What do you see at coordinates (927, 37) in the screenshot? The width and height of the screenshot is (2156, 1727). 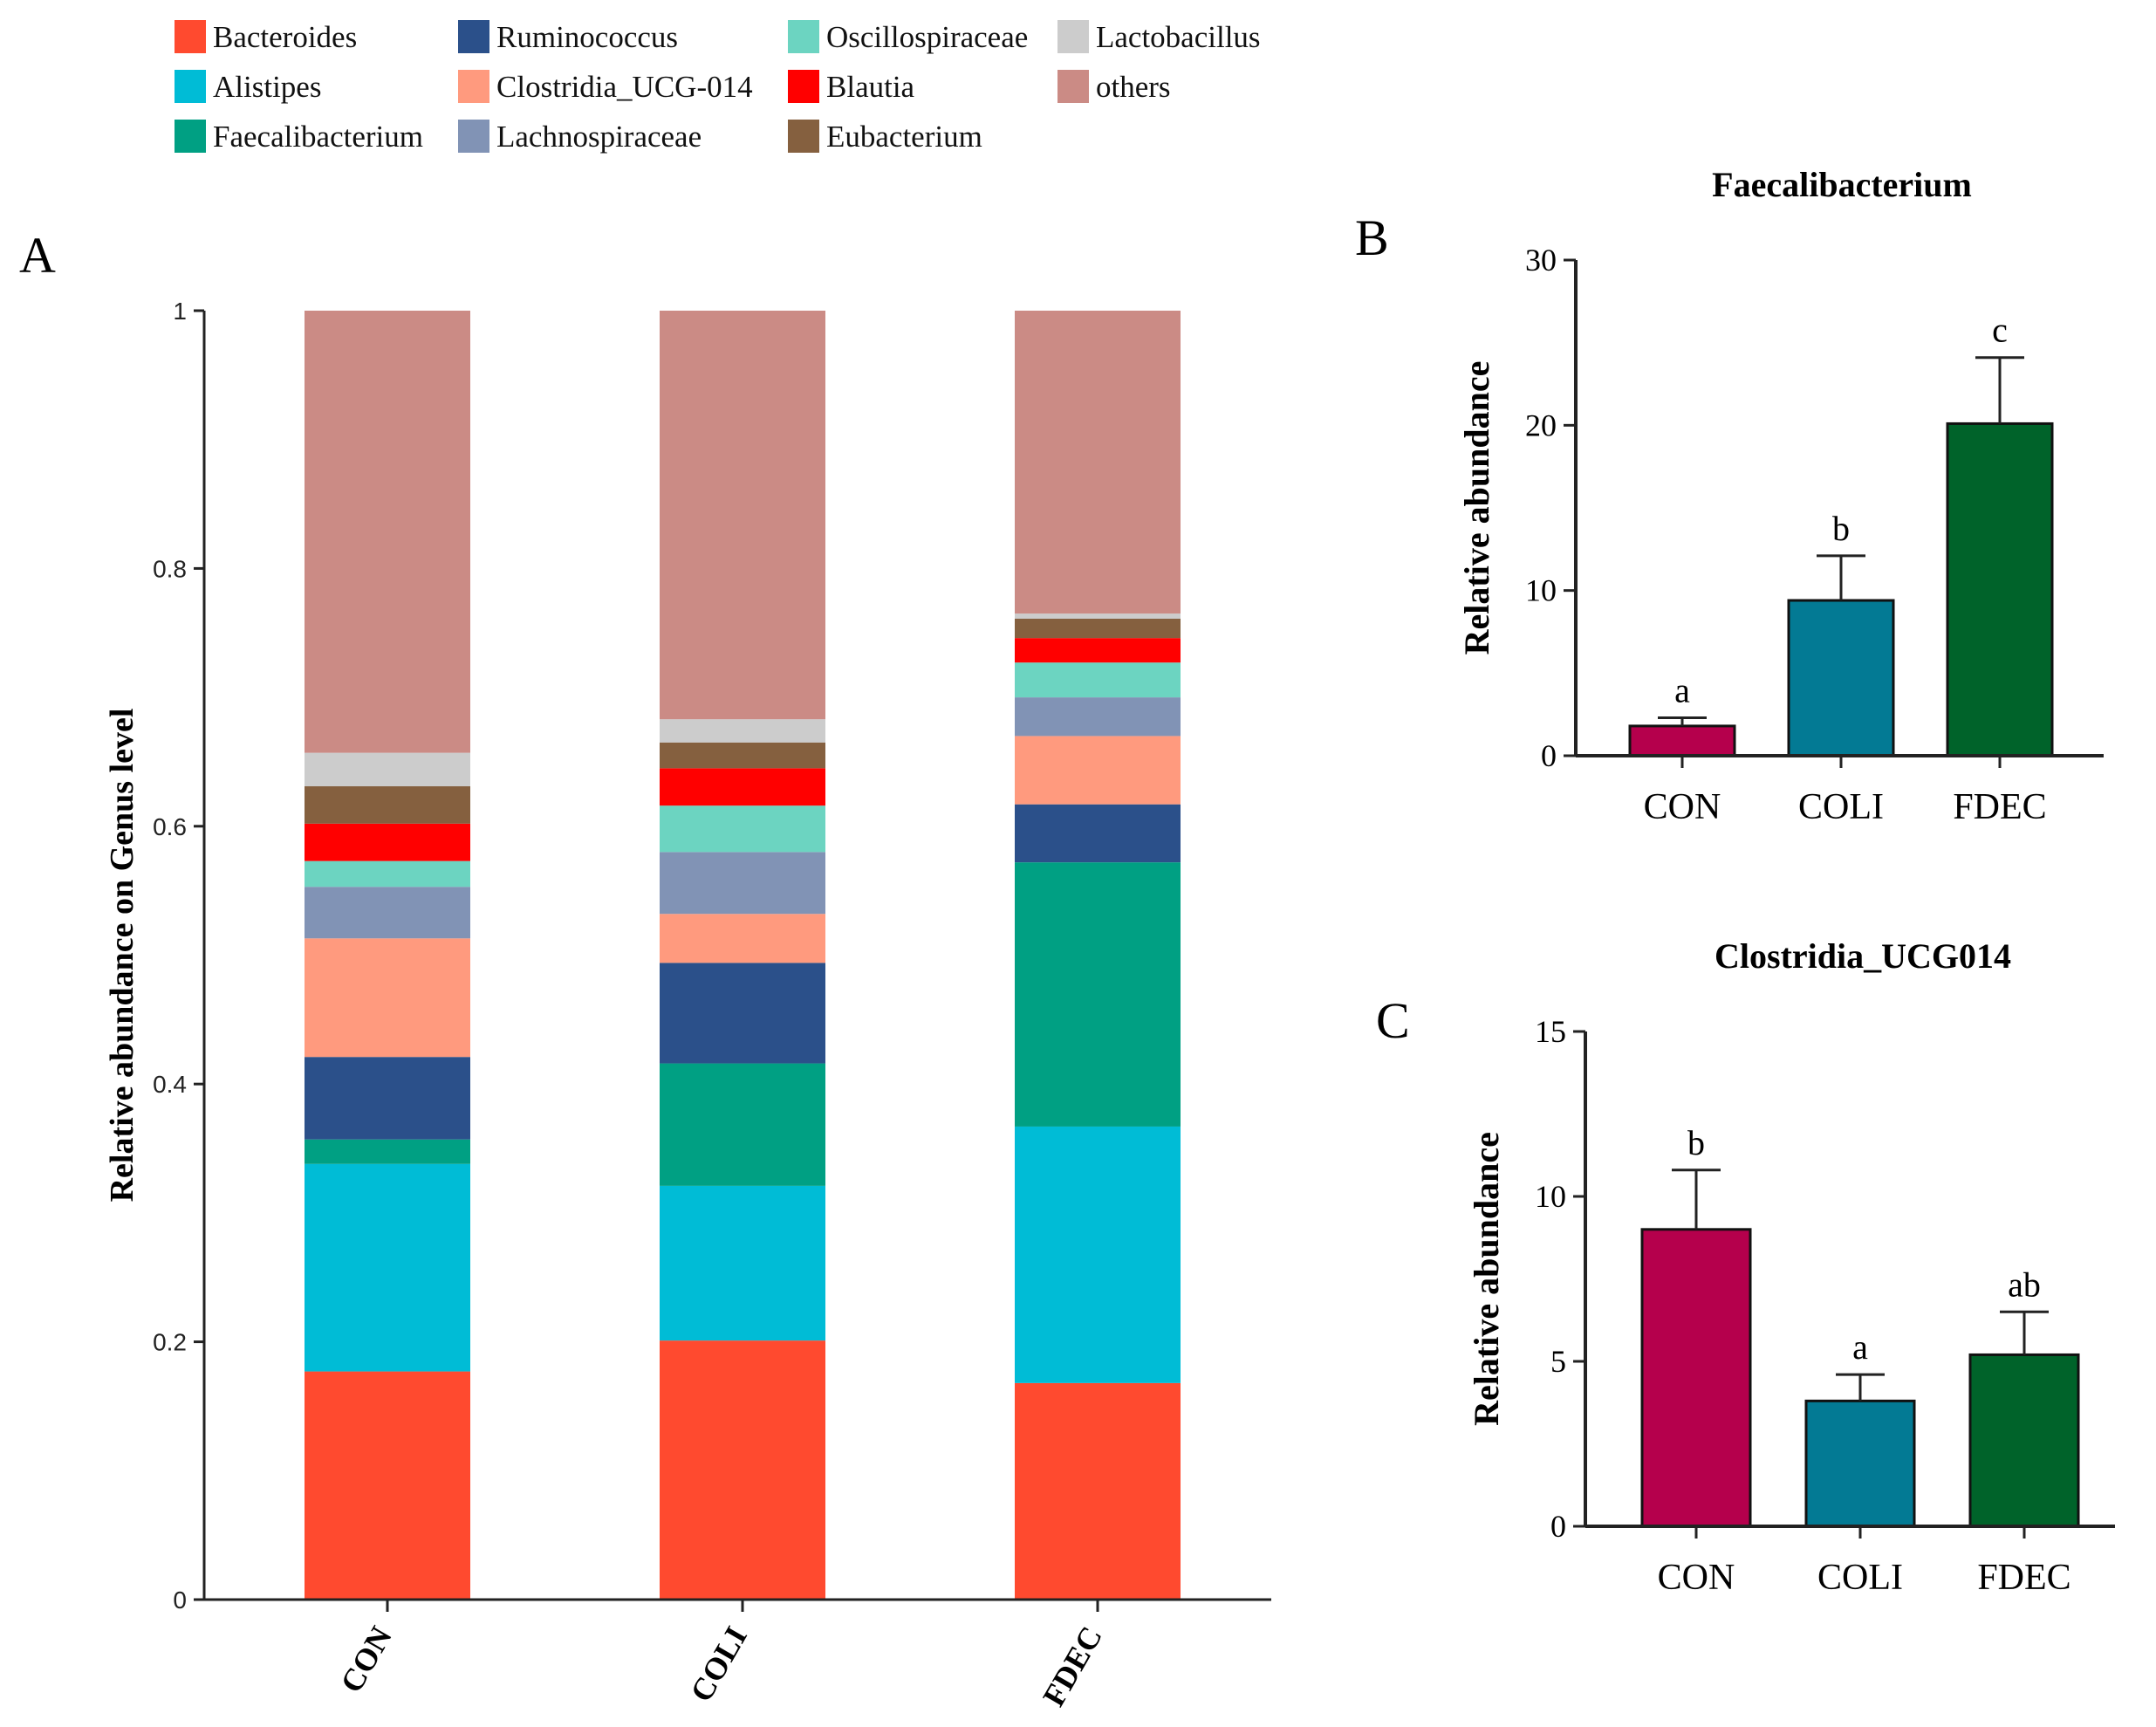 I see `legend-label: Oscillospiraceae` at bounding box center [927, 37].